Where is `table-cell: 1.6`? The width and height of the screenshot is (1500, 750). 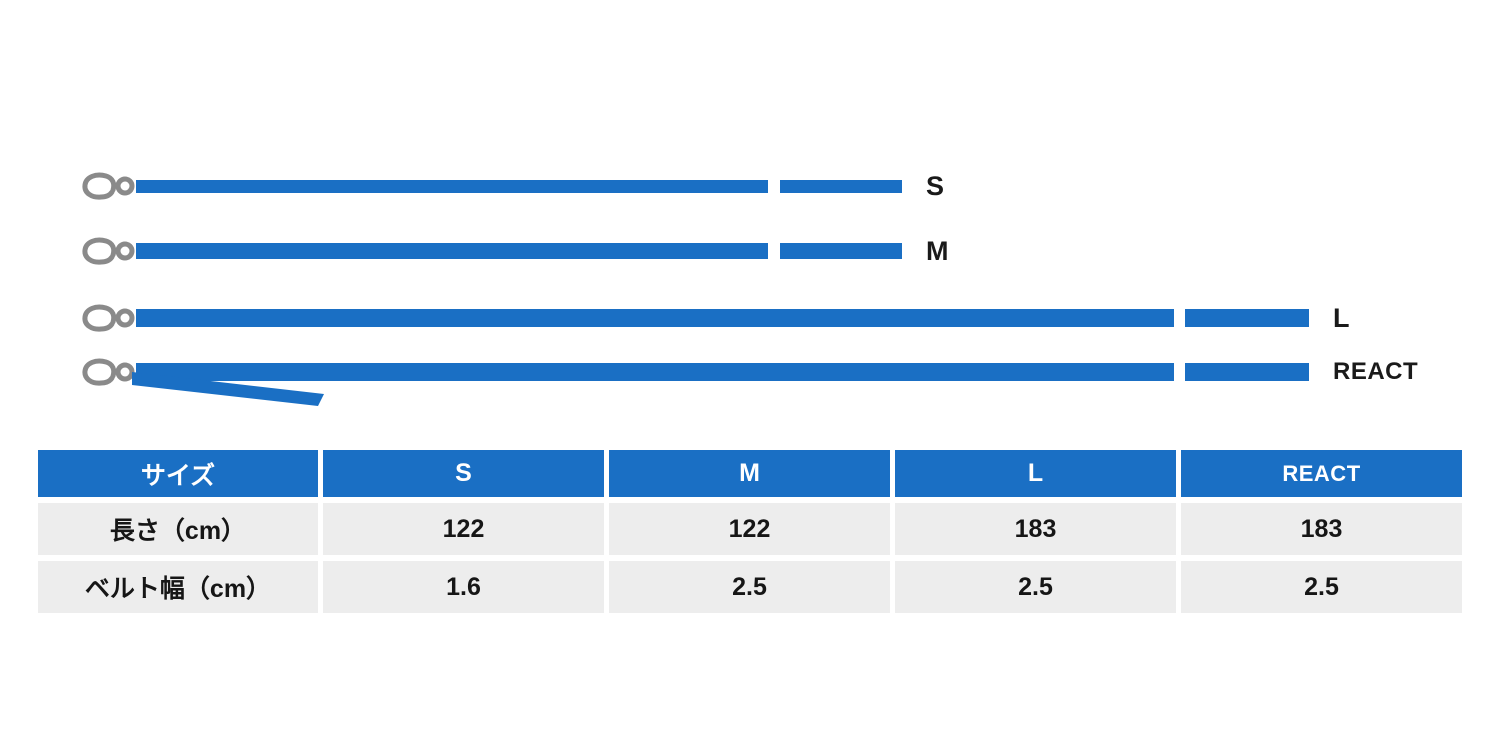 table-cell: 1.6 is located at coordinates (463, 587).